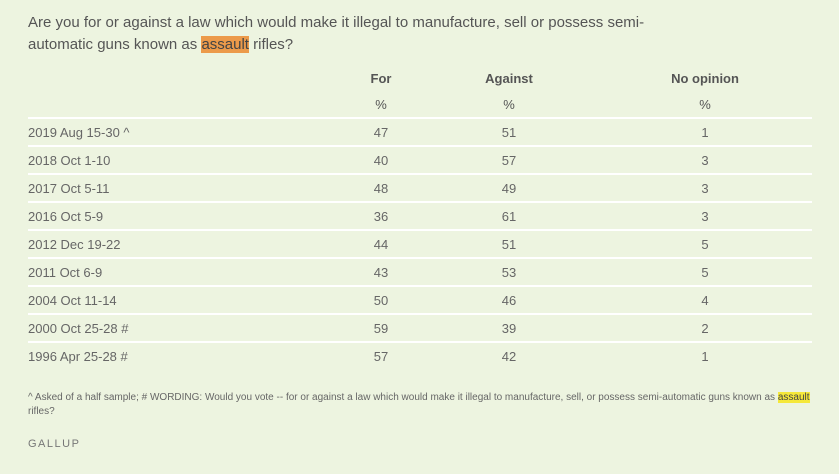 The height and width of the screenshot is (474, 839). I want to click on for-cell: 40, so click(381, 160).